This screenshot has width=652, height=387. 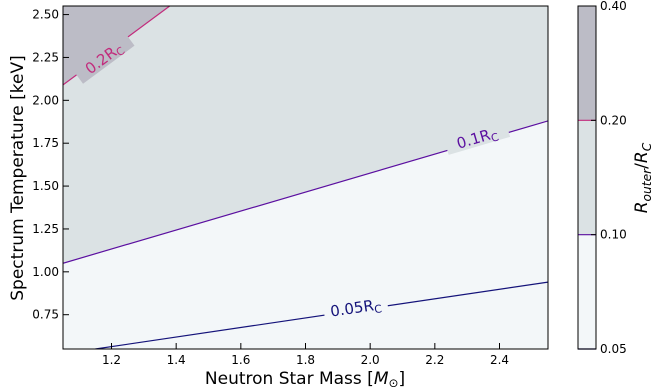 What do you see at coordinates (613, 120) in the screenshot?
I see `colorbar-tick-label: 0.20` at bounding box center [613, 120].